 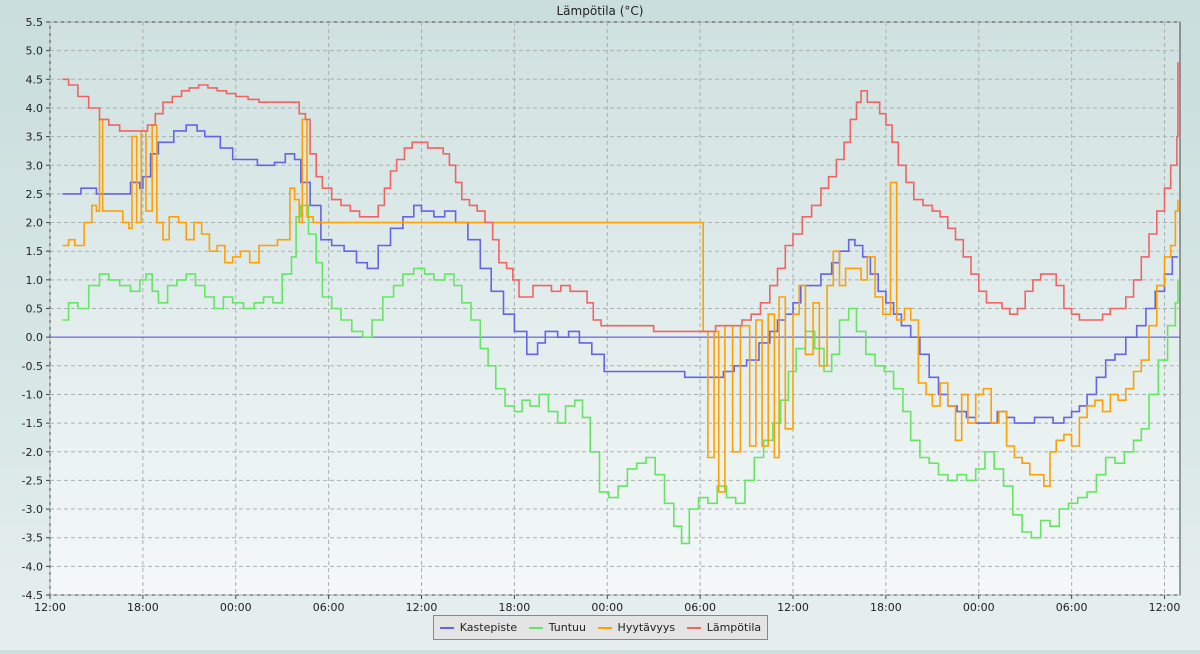 What do you see at coordinates (35, 137) in the screenshot?
I see `y-tick-label: 3.5` at bounding box center [35, 137].